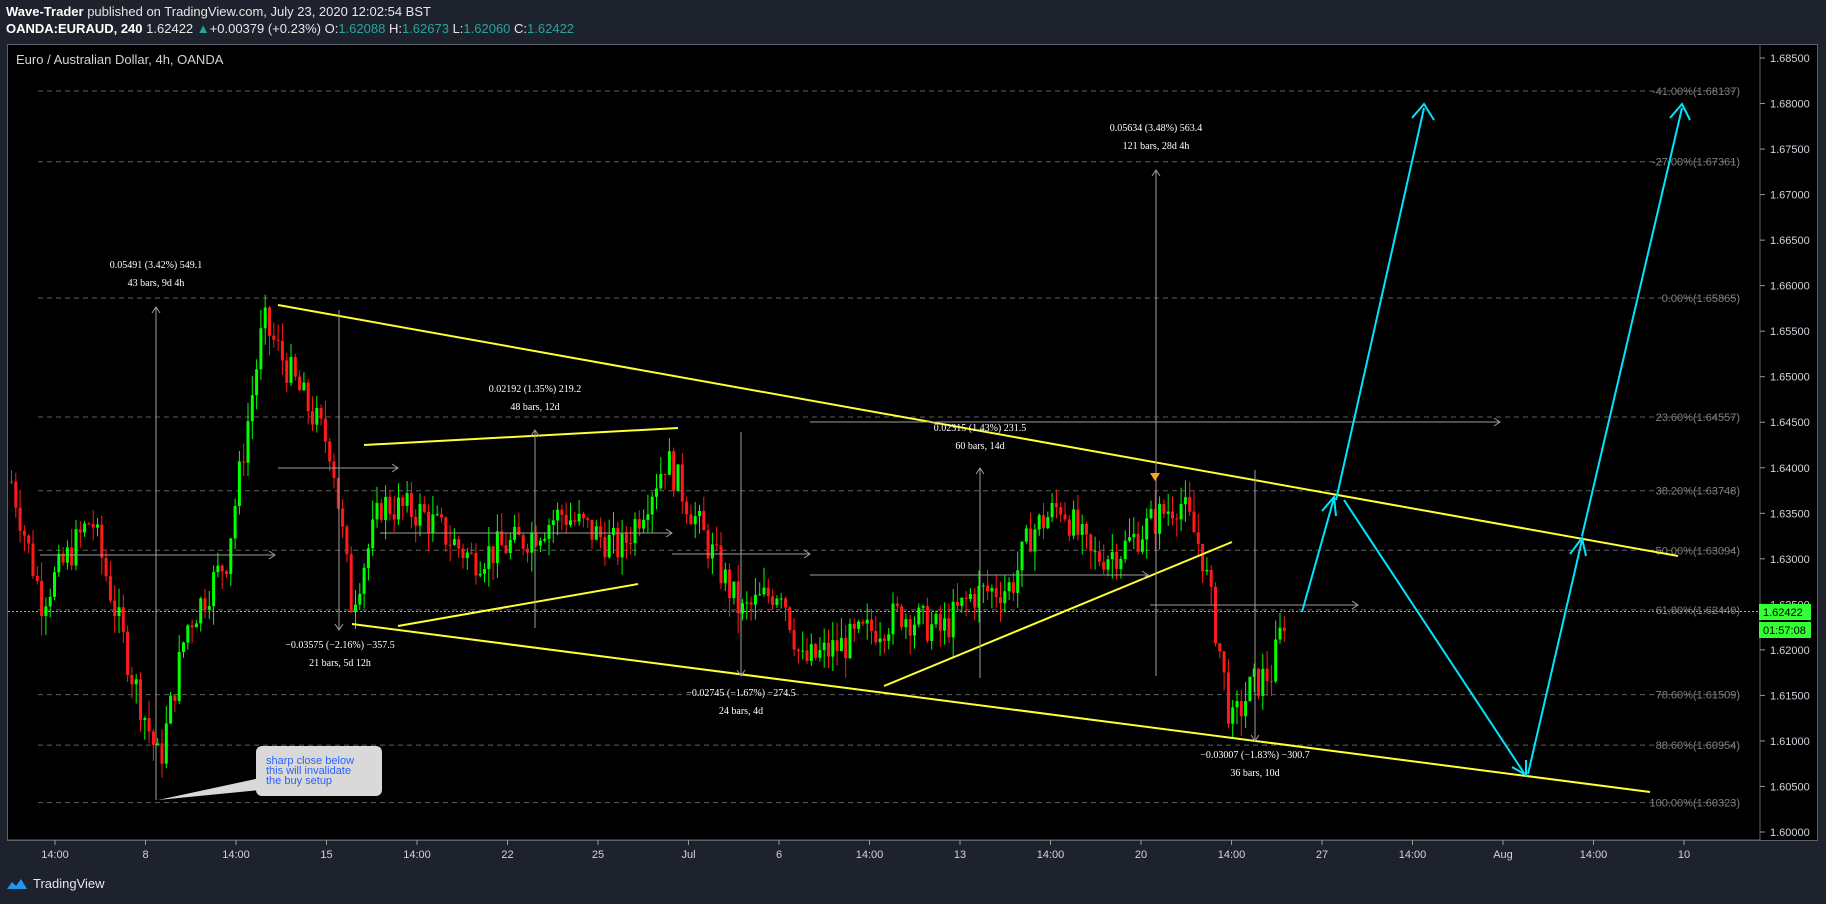  I want to click on lower-channel-line, so click(1001, 708).